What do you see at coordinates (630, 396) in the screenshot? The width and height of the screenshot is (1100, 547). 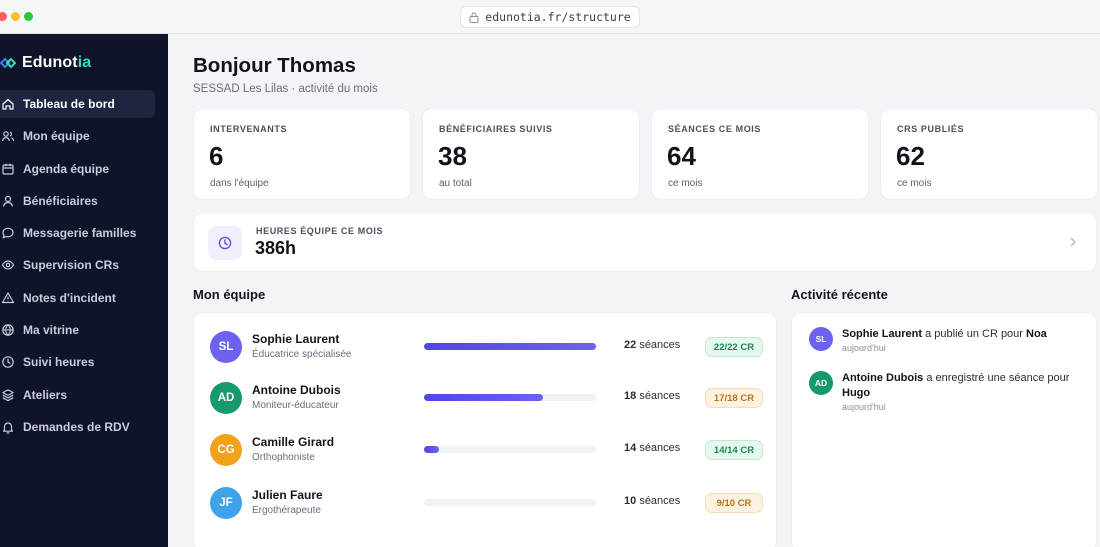 I see `sessions-count: 18` at bounding box center [630, 396].